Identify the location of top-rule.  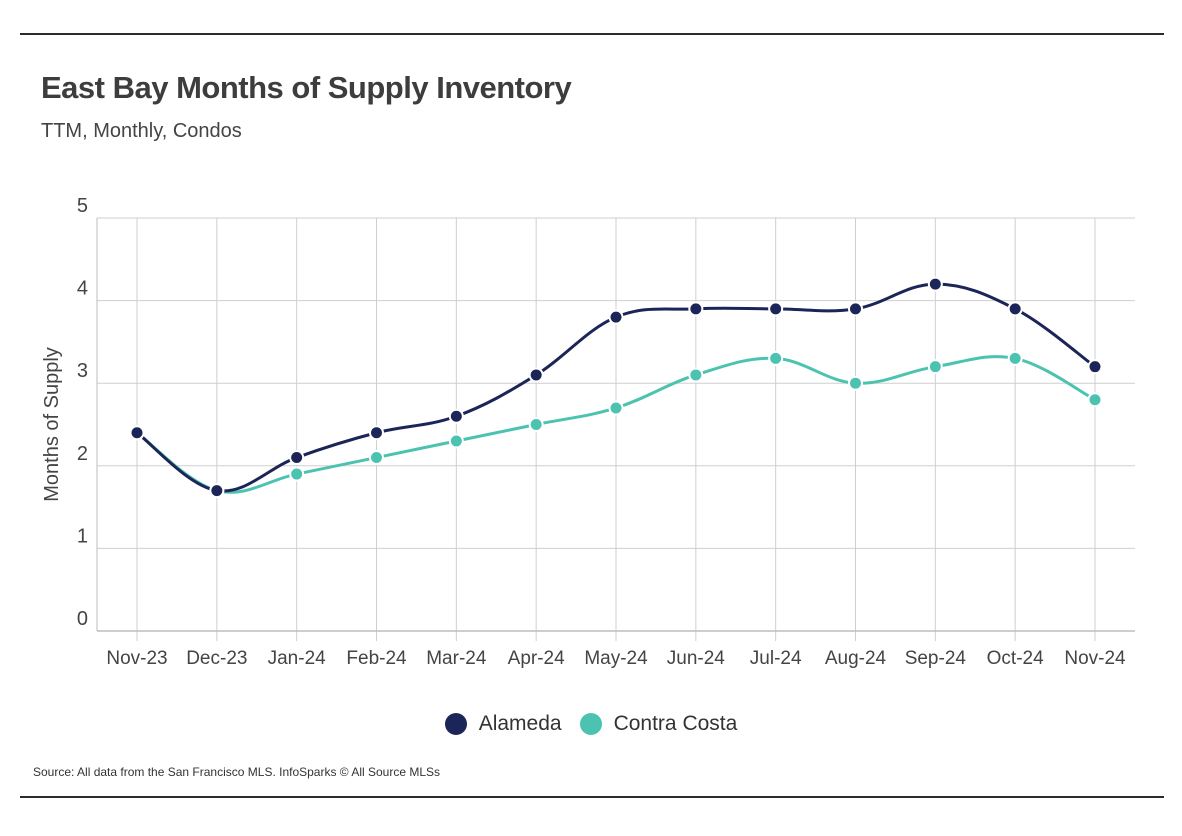
(592, 34).